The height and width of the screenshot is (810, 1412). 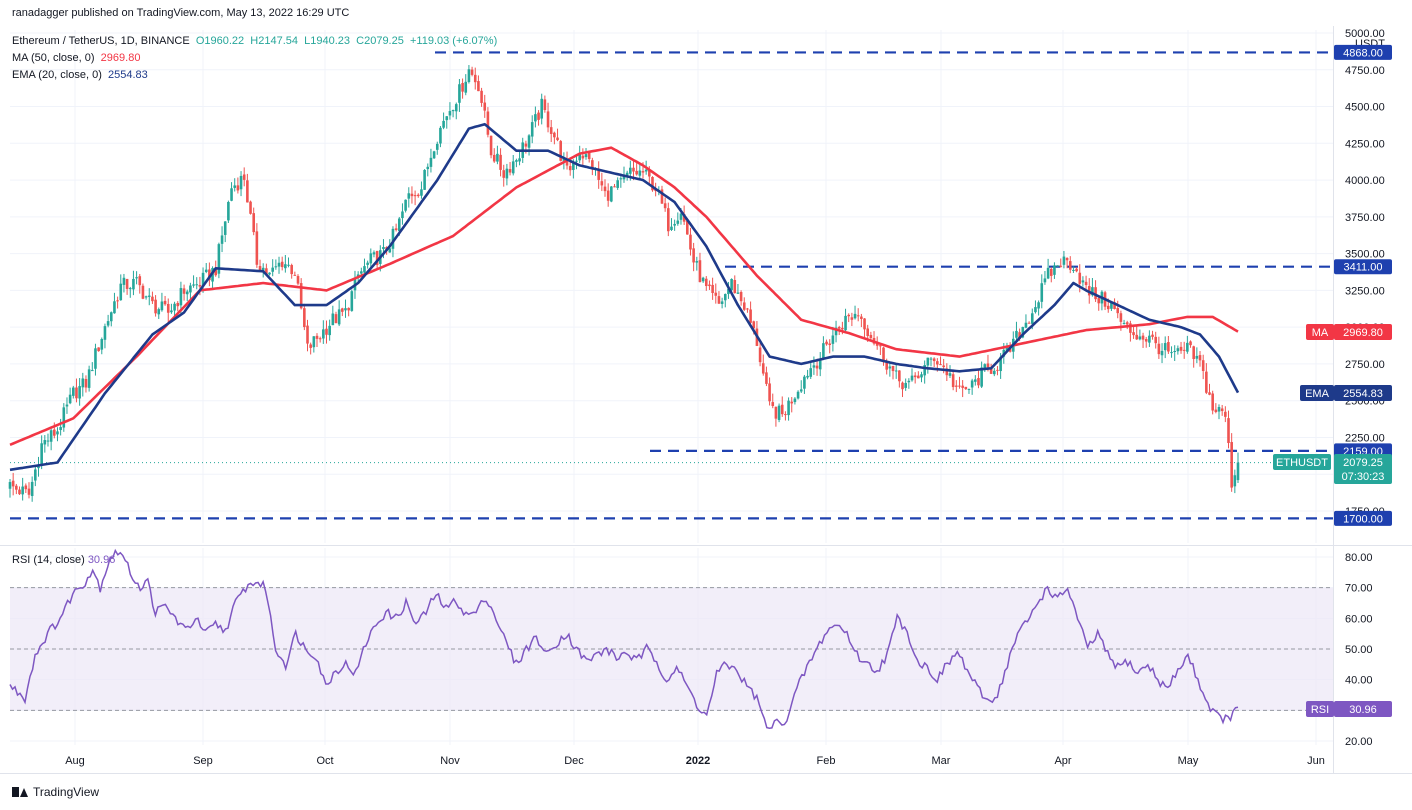 I want to click on ema-legend: EMA (20, close, 0) 2554.83, so click(x=80, y=75).